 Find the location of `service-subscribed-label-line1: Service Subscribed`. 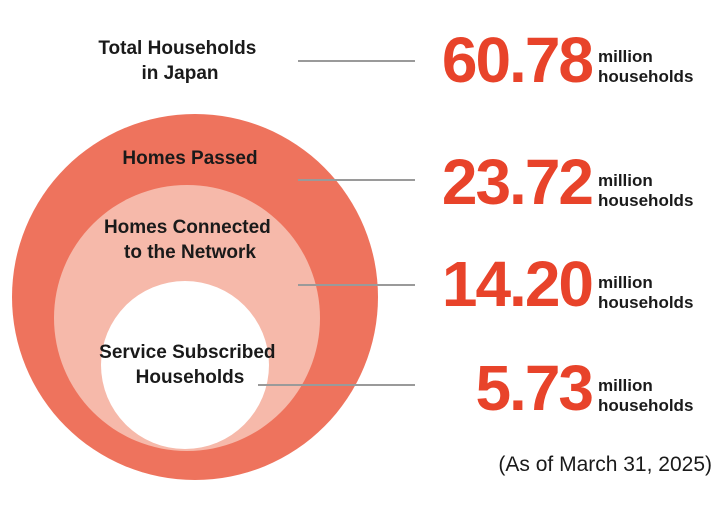

service-subscribed-label-line1: Service Subscribed is located at coordinates (187, 352).